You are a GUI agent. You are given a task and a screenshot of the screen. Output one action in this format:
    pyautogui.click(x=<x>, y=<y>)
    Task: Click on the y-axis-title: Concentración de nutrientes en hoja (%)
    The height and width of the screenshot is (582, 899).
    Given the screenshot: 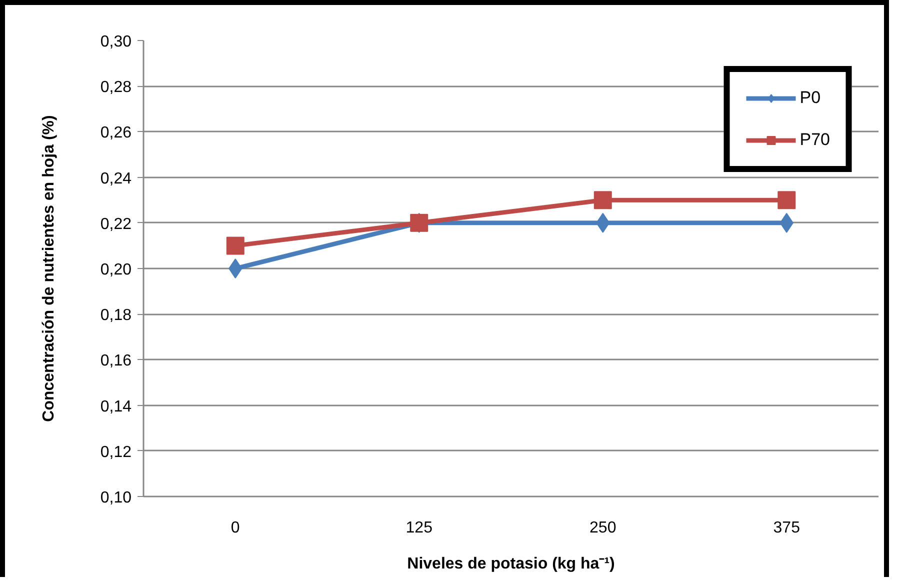 What is the action you would take?
    pyautogui.click(x=49, y=268)
    